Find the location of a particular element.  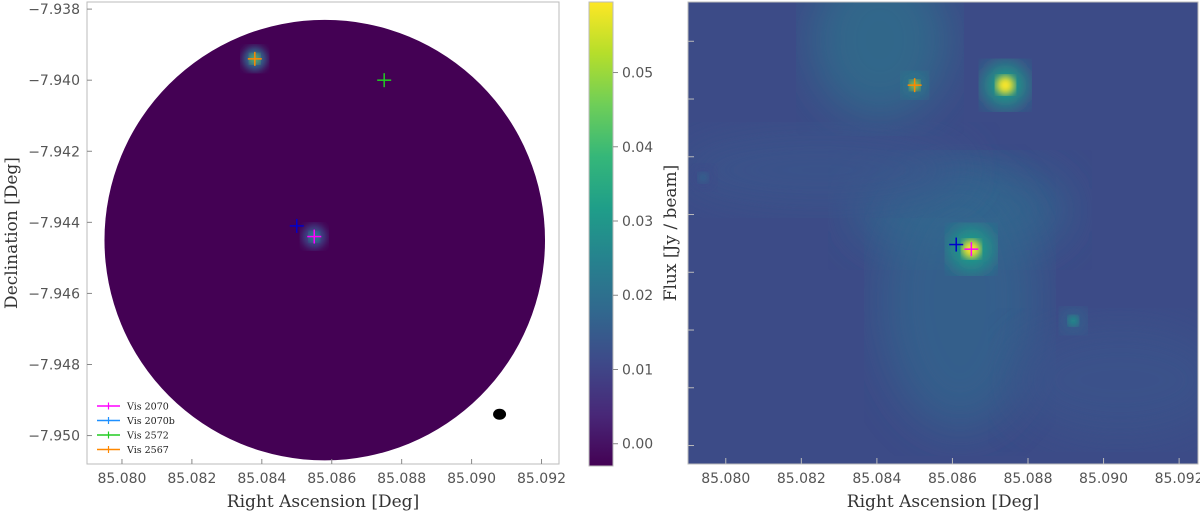

left-x-tick-label: 85.088 is located at coordinates (401, 479).